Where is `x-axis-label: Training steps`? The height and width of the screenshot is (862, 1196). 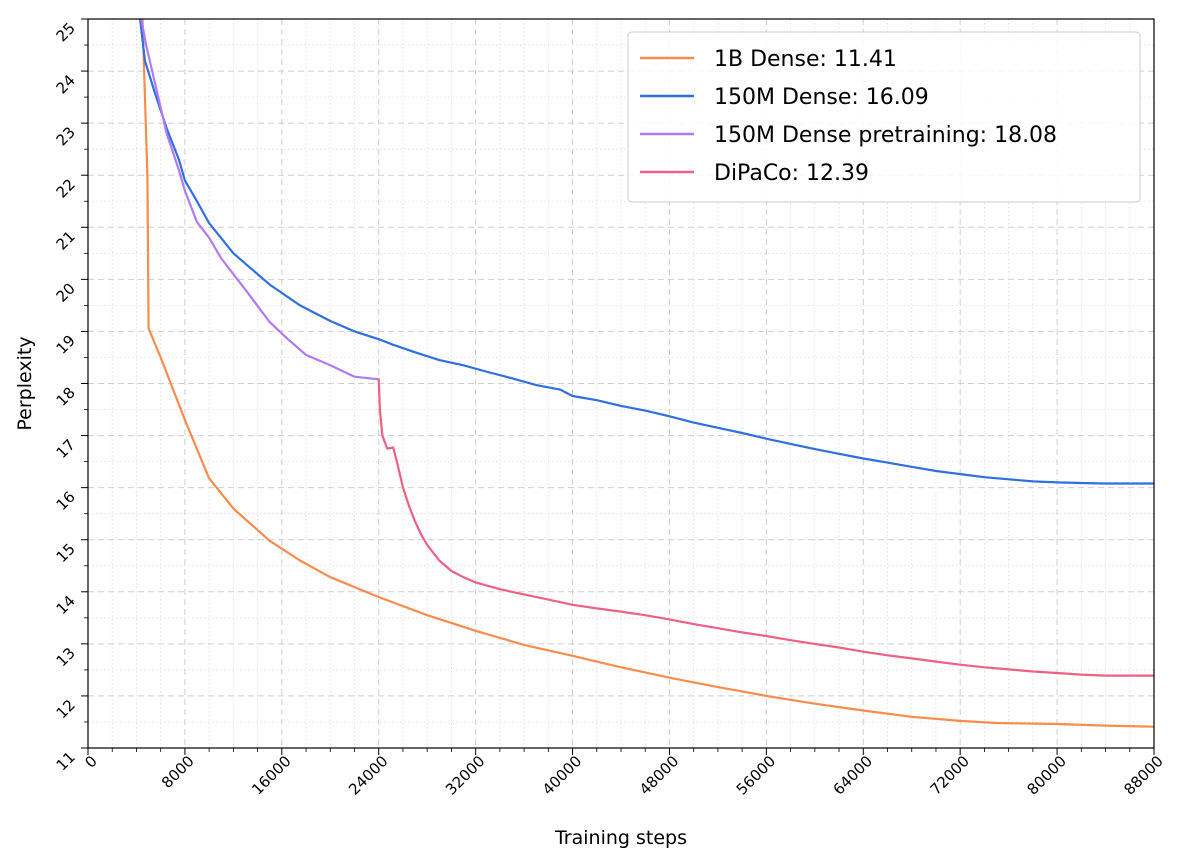 x-axis-label: Training steps is located at coordinates (620, 838).